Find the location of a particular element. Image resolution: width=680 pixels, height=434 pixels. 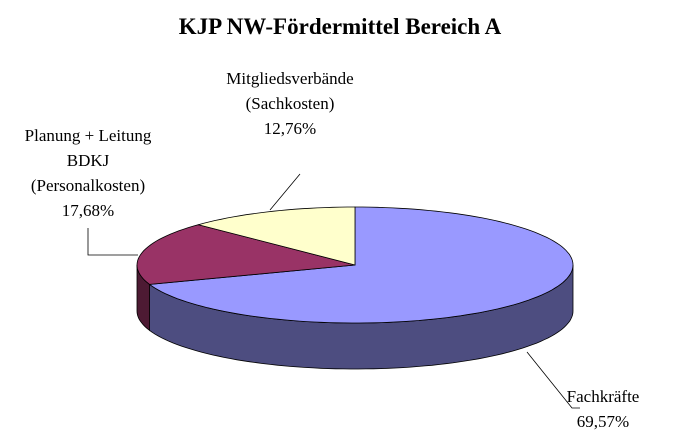

slice-label: Fachkräfte 69,57% is located at coordinates (603, 409).